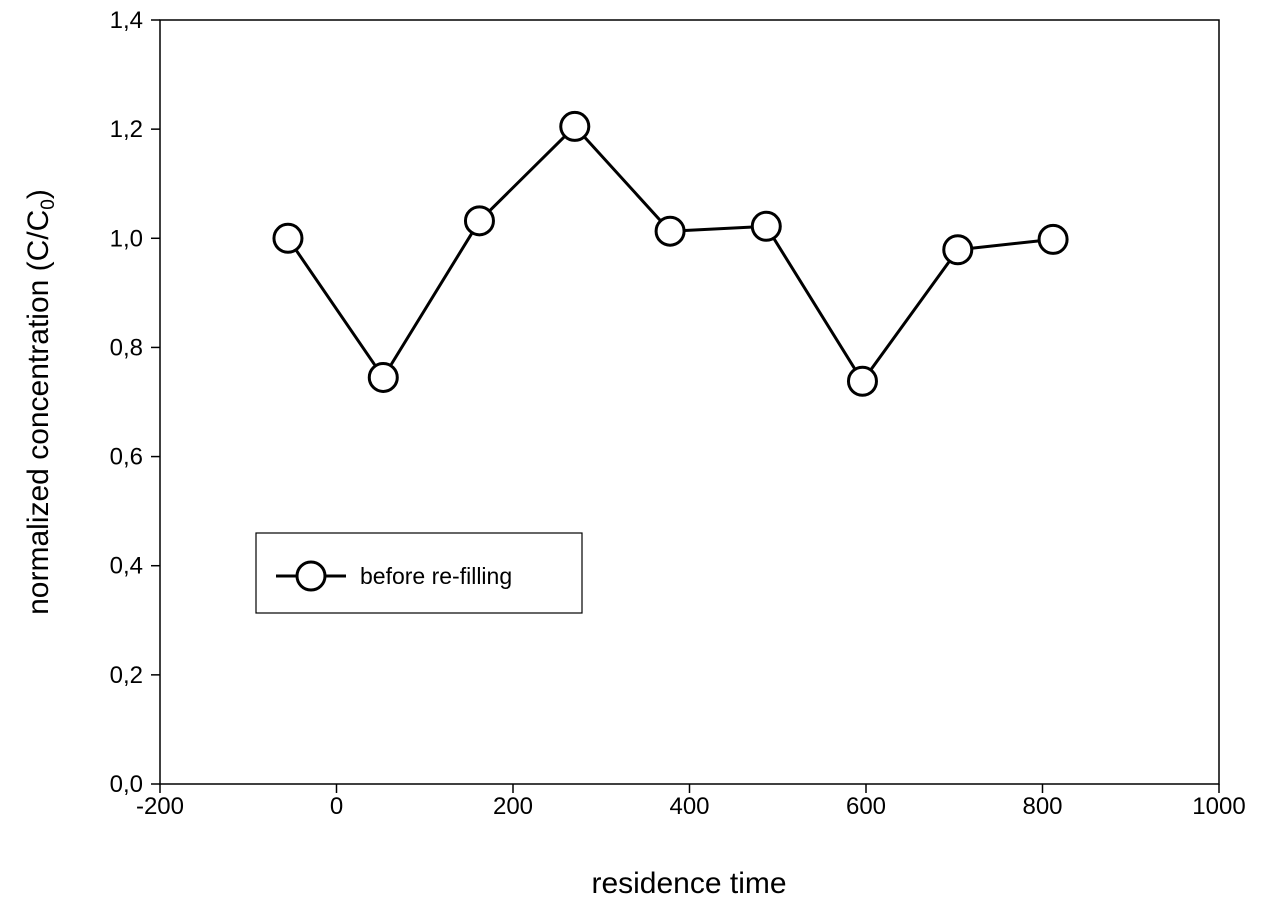  Describe the element at coordinates (126, 784) in the screenshot. I see `y-tick-label: 0,0` at that location.